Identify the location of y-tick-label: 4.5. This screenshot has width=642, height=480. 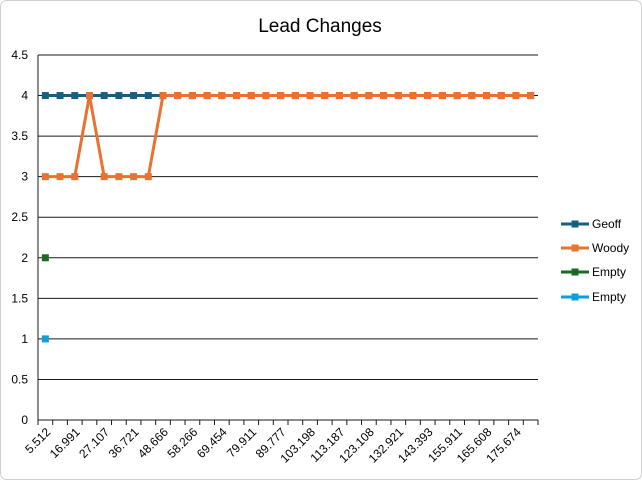
(19, 55).